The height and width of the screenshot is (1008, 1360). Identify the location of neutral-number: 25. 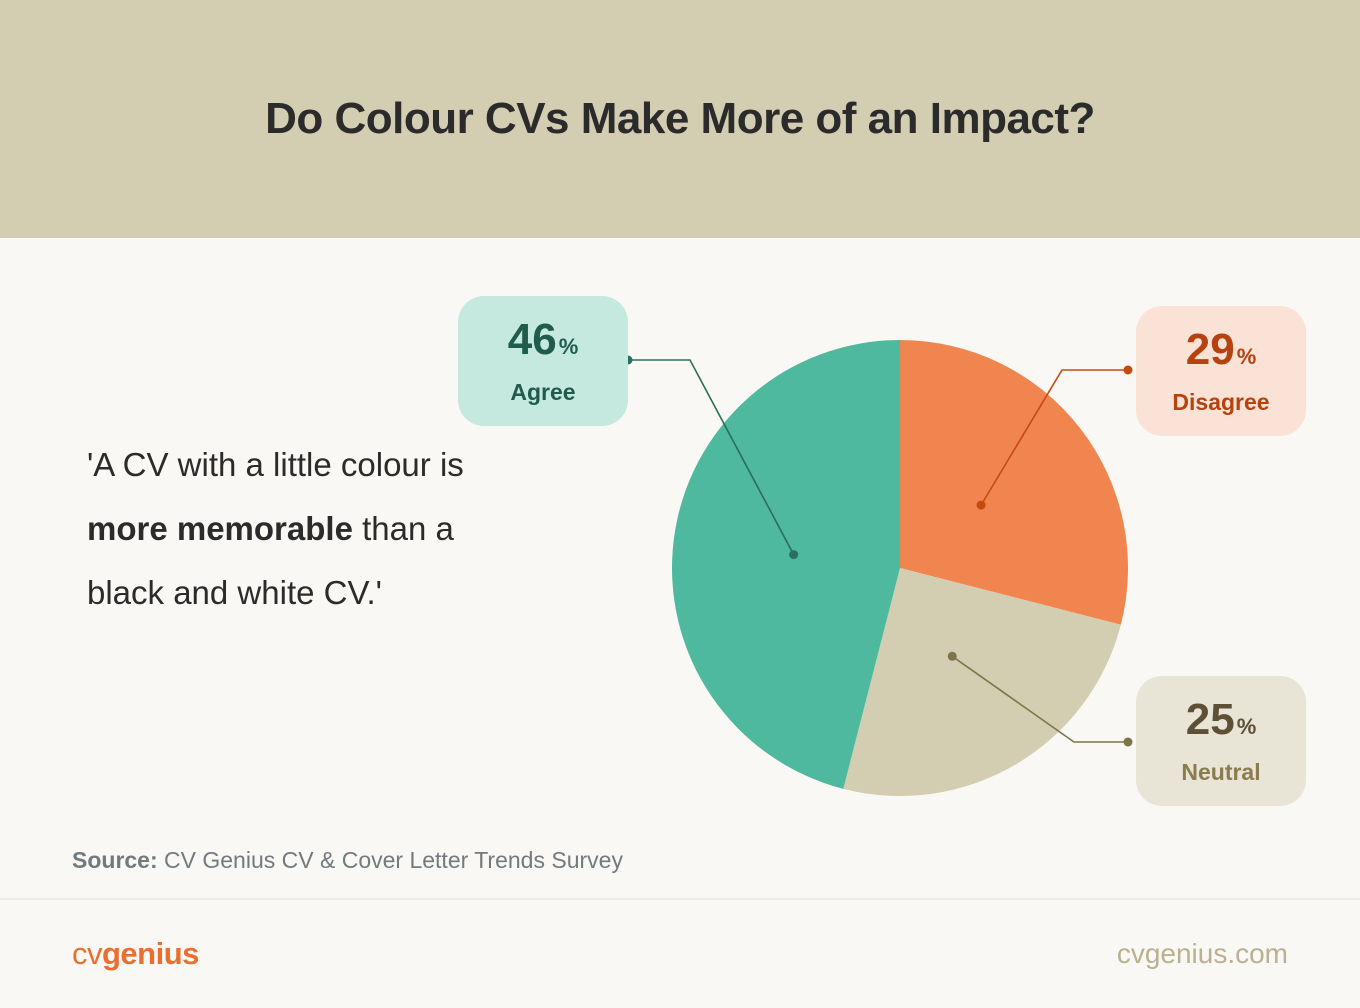
(1210, 719).